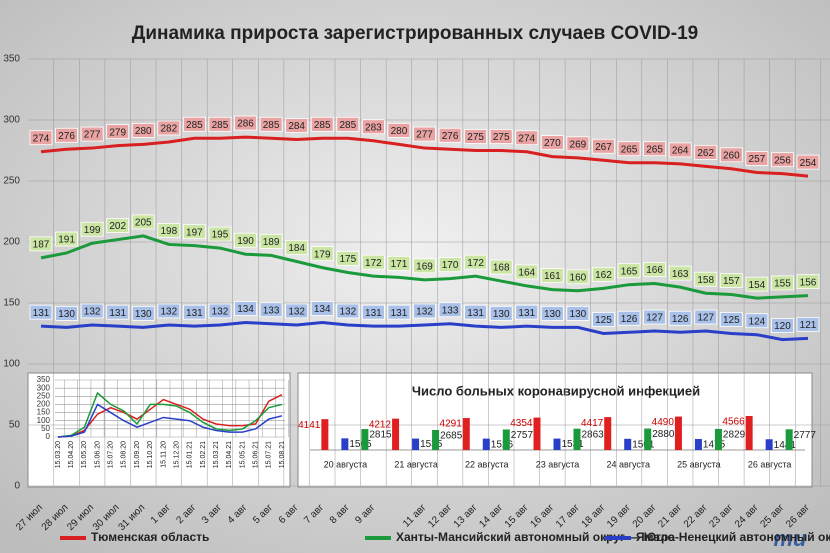 The image size is (830, 553). I want to click on data-label: 279, so click(117, 132).